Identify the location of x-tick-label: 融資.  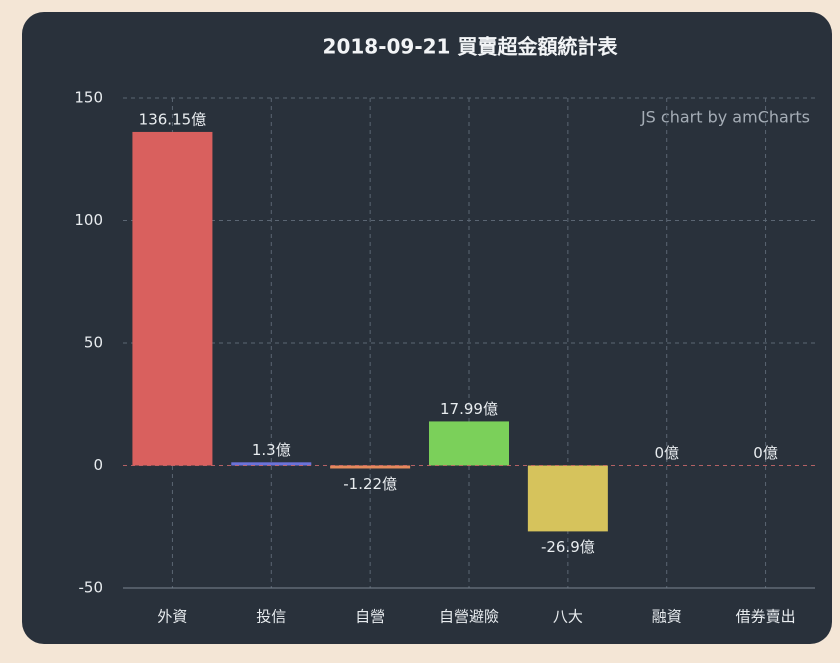
(667, 617).